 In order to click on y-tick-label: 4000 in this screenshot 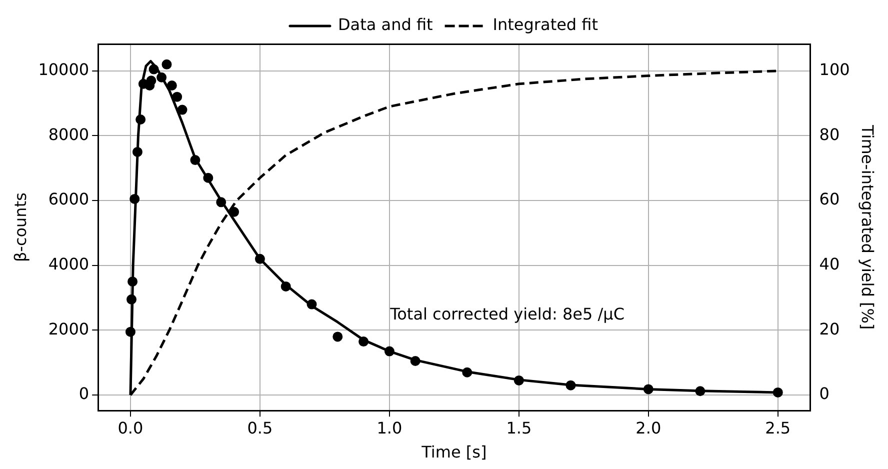, I will do `click(69, 264)`.